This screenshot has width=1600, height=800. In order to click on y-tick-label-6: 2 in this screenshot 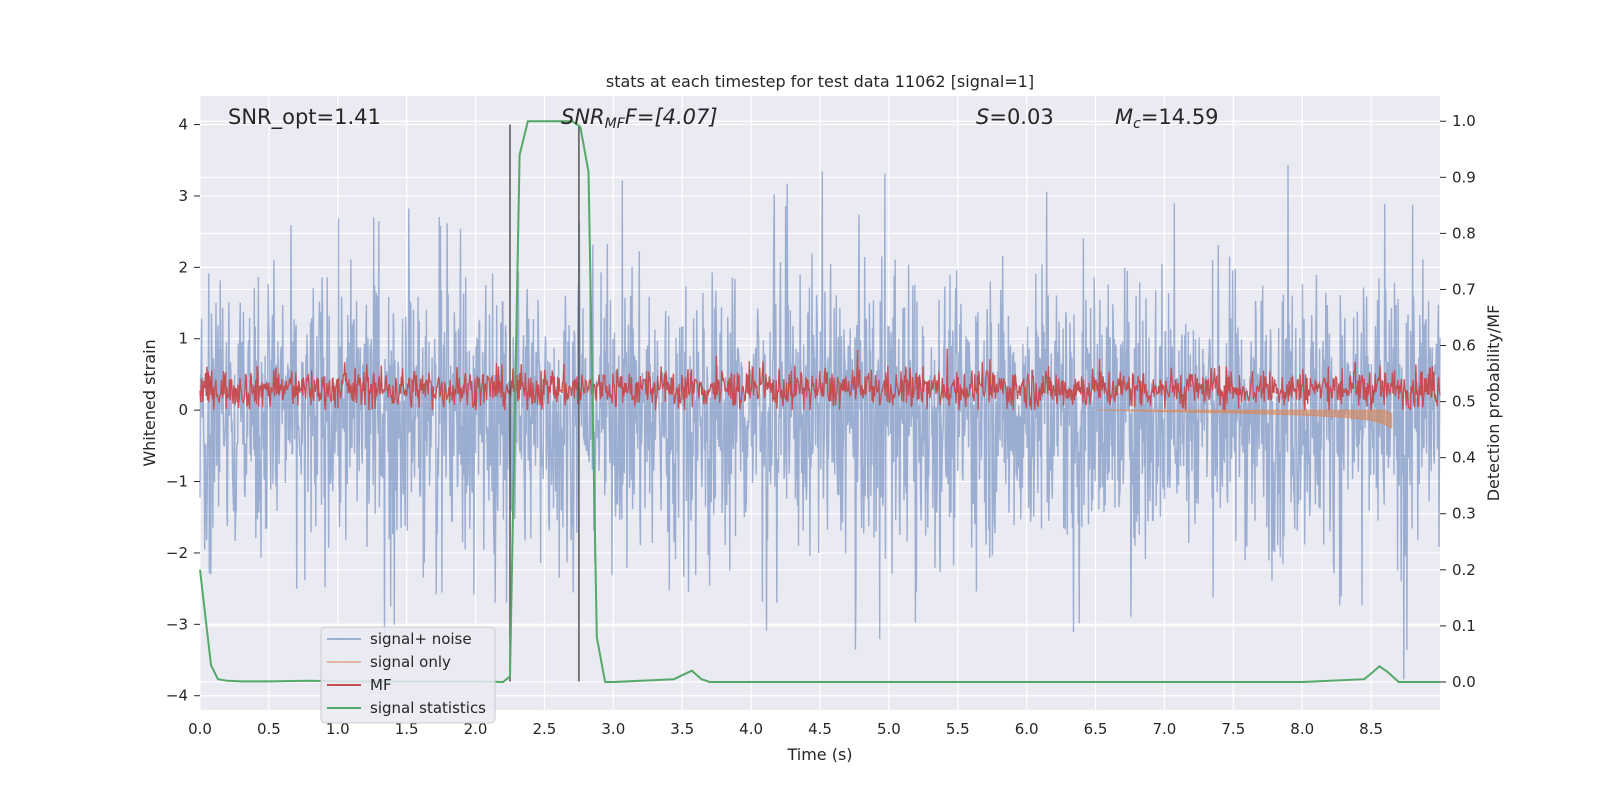, I will do `click(183, 267)`.